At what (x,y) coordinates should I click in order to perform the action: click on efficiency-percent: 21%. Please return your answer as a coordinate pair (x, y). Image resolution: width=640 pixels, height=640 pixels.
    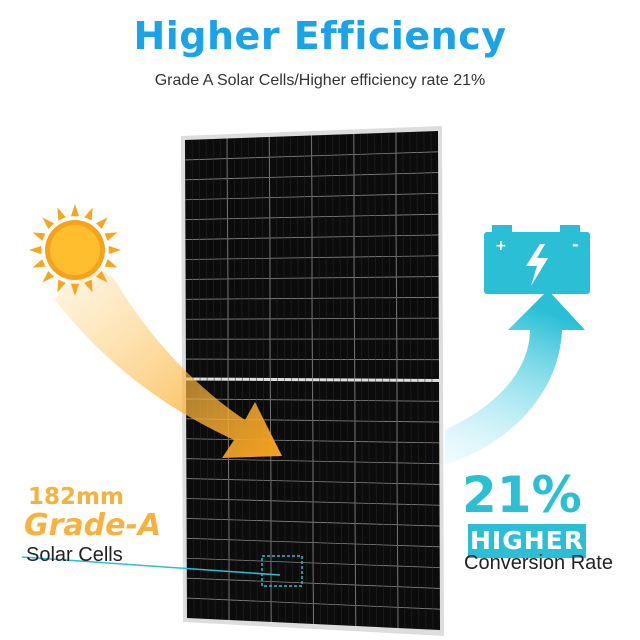
    Looking at the image, I should click on (522, 495).